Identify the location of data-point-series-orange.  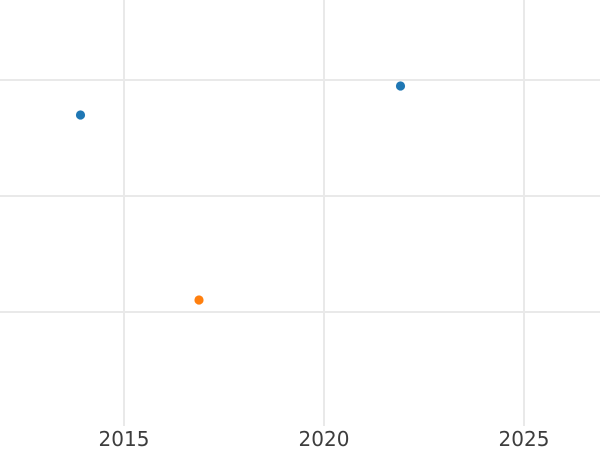
(199, 300).